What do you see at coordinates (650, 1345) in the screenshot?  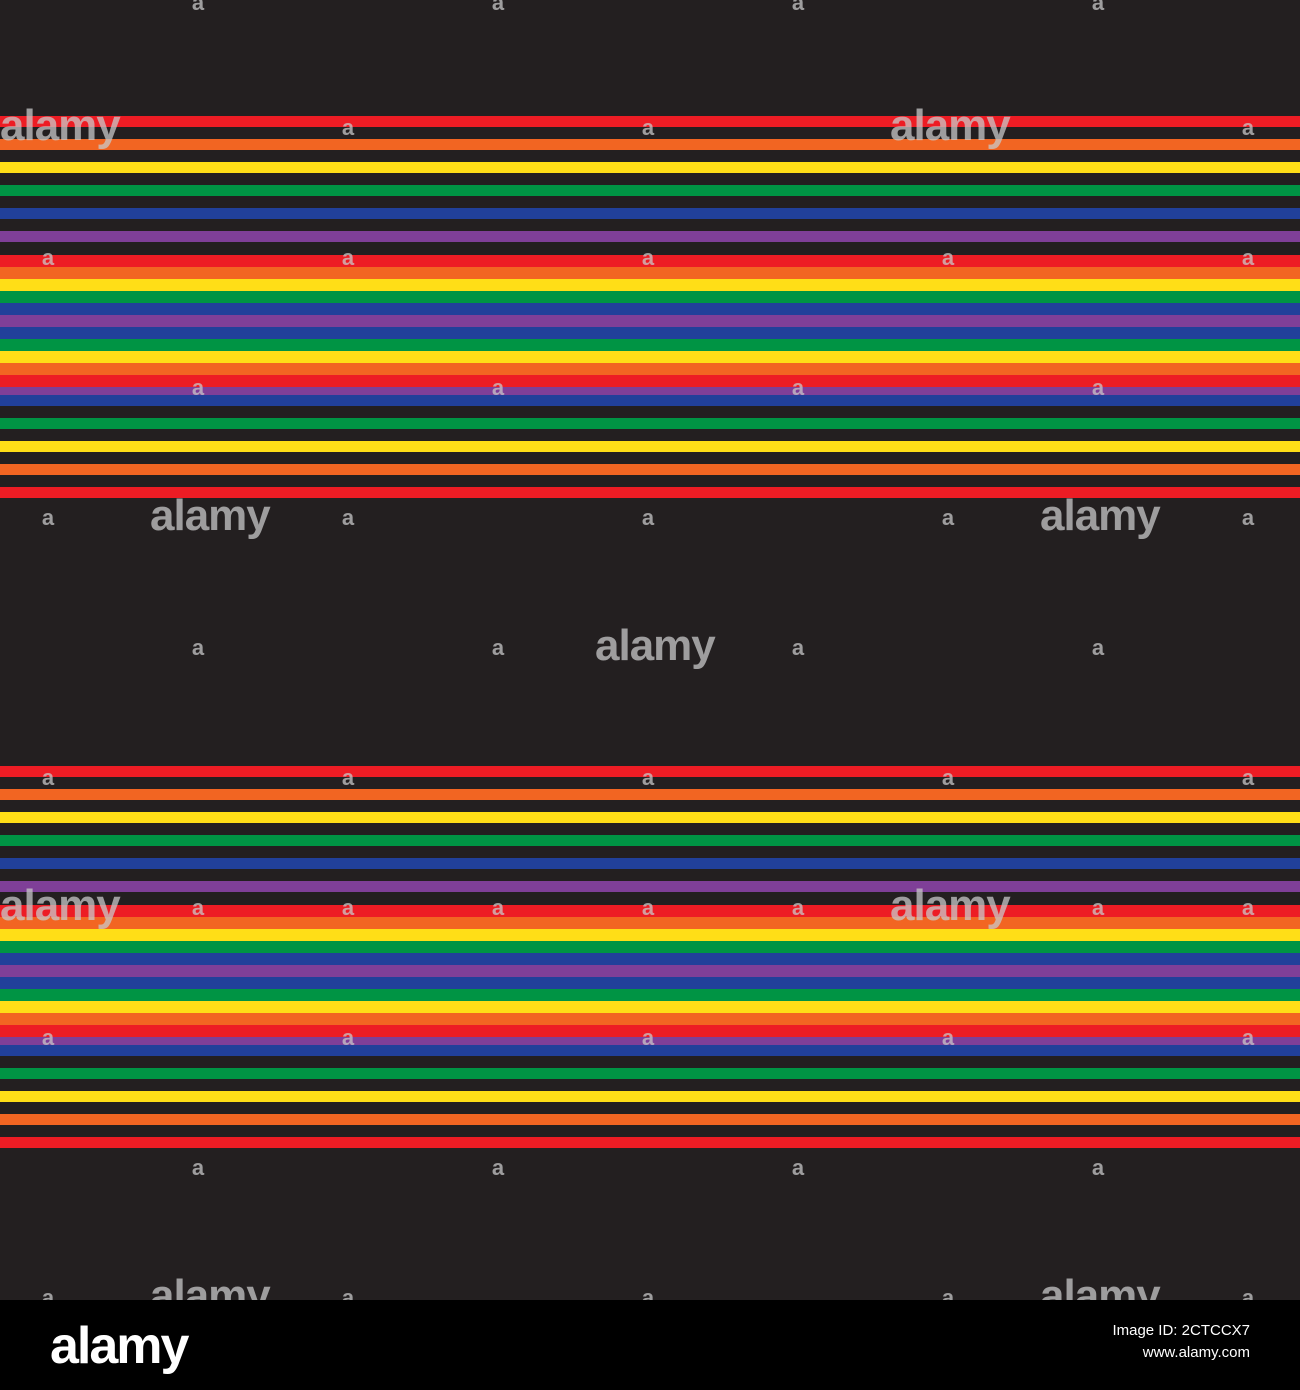 I see `footer-bar: alamy Image ID: 2CTCCX7 www.alamy.com` at bounding box center [650, 1345].